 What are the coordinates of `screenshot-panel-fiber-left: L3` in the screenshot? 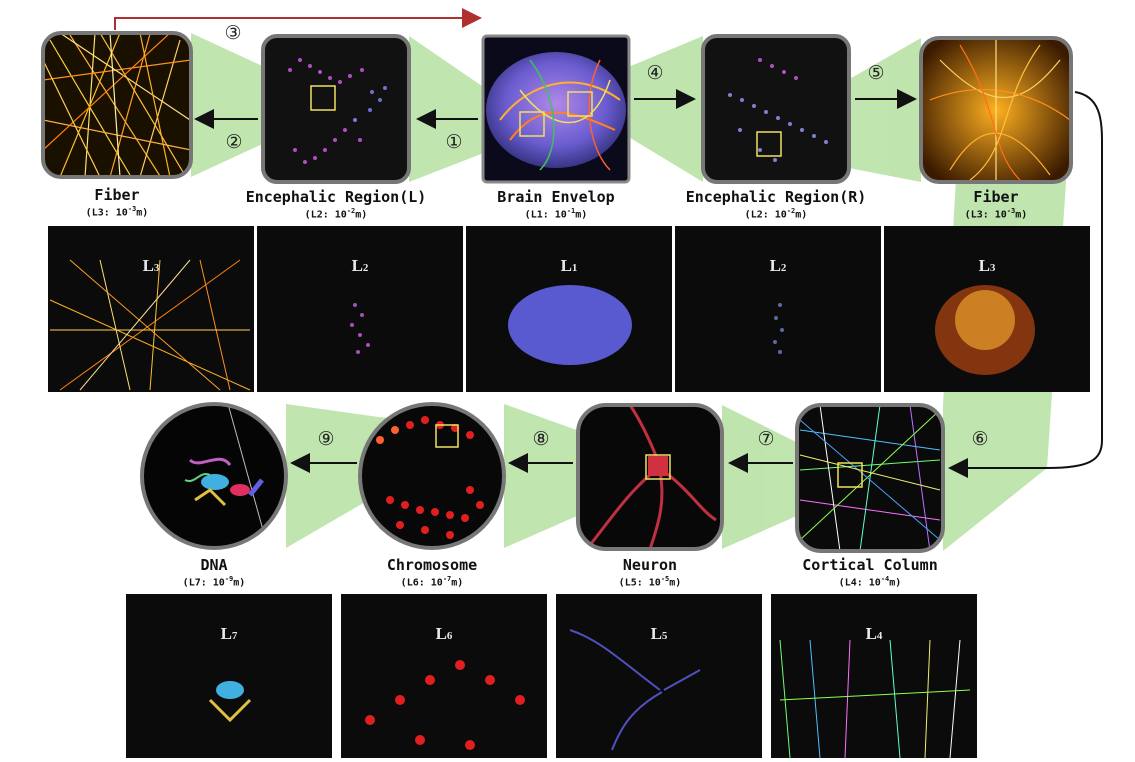 It's located at (151, 309).